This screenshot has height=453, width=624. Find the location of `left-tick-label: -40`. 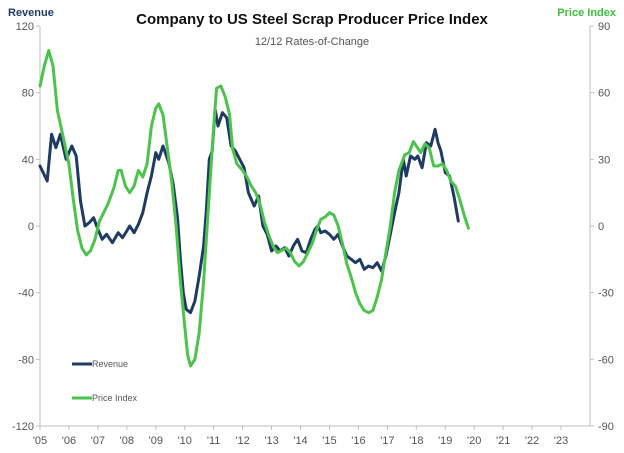

left-tick-label: -40 is located at coordinates (26, 294).